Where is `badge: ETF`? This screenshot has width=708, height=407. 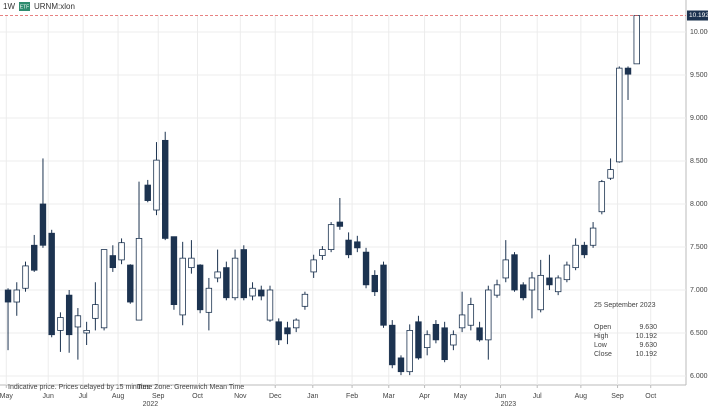
badge: ETF is located at coordinates (24, 7).